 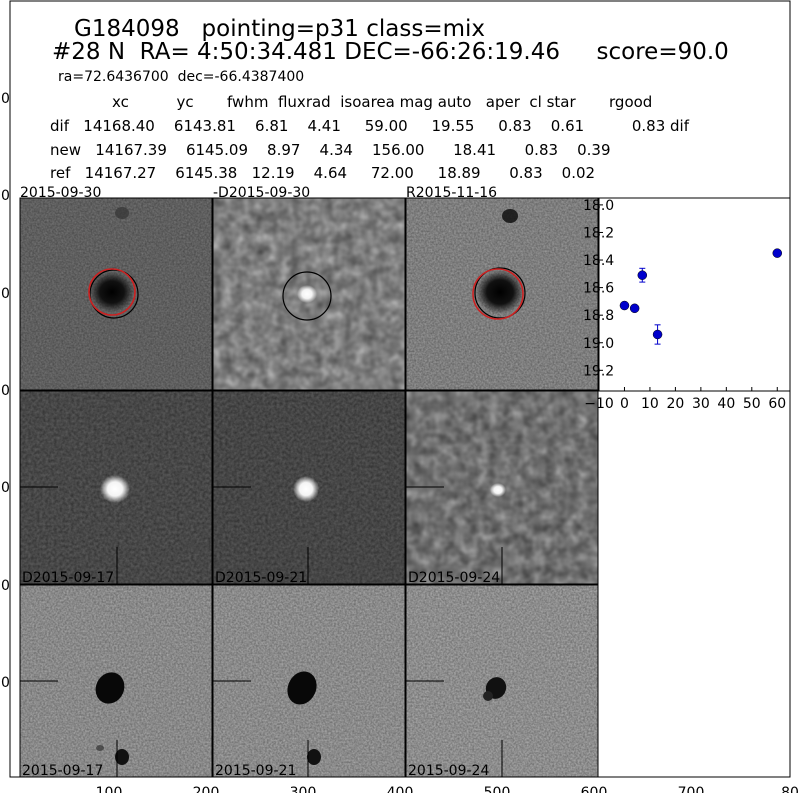 I want to click on x-tick-label: 40, so click(x=726, y=404).